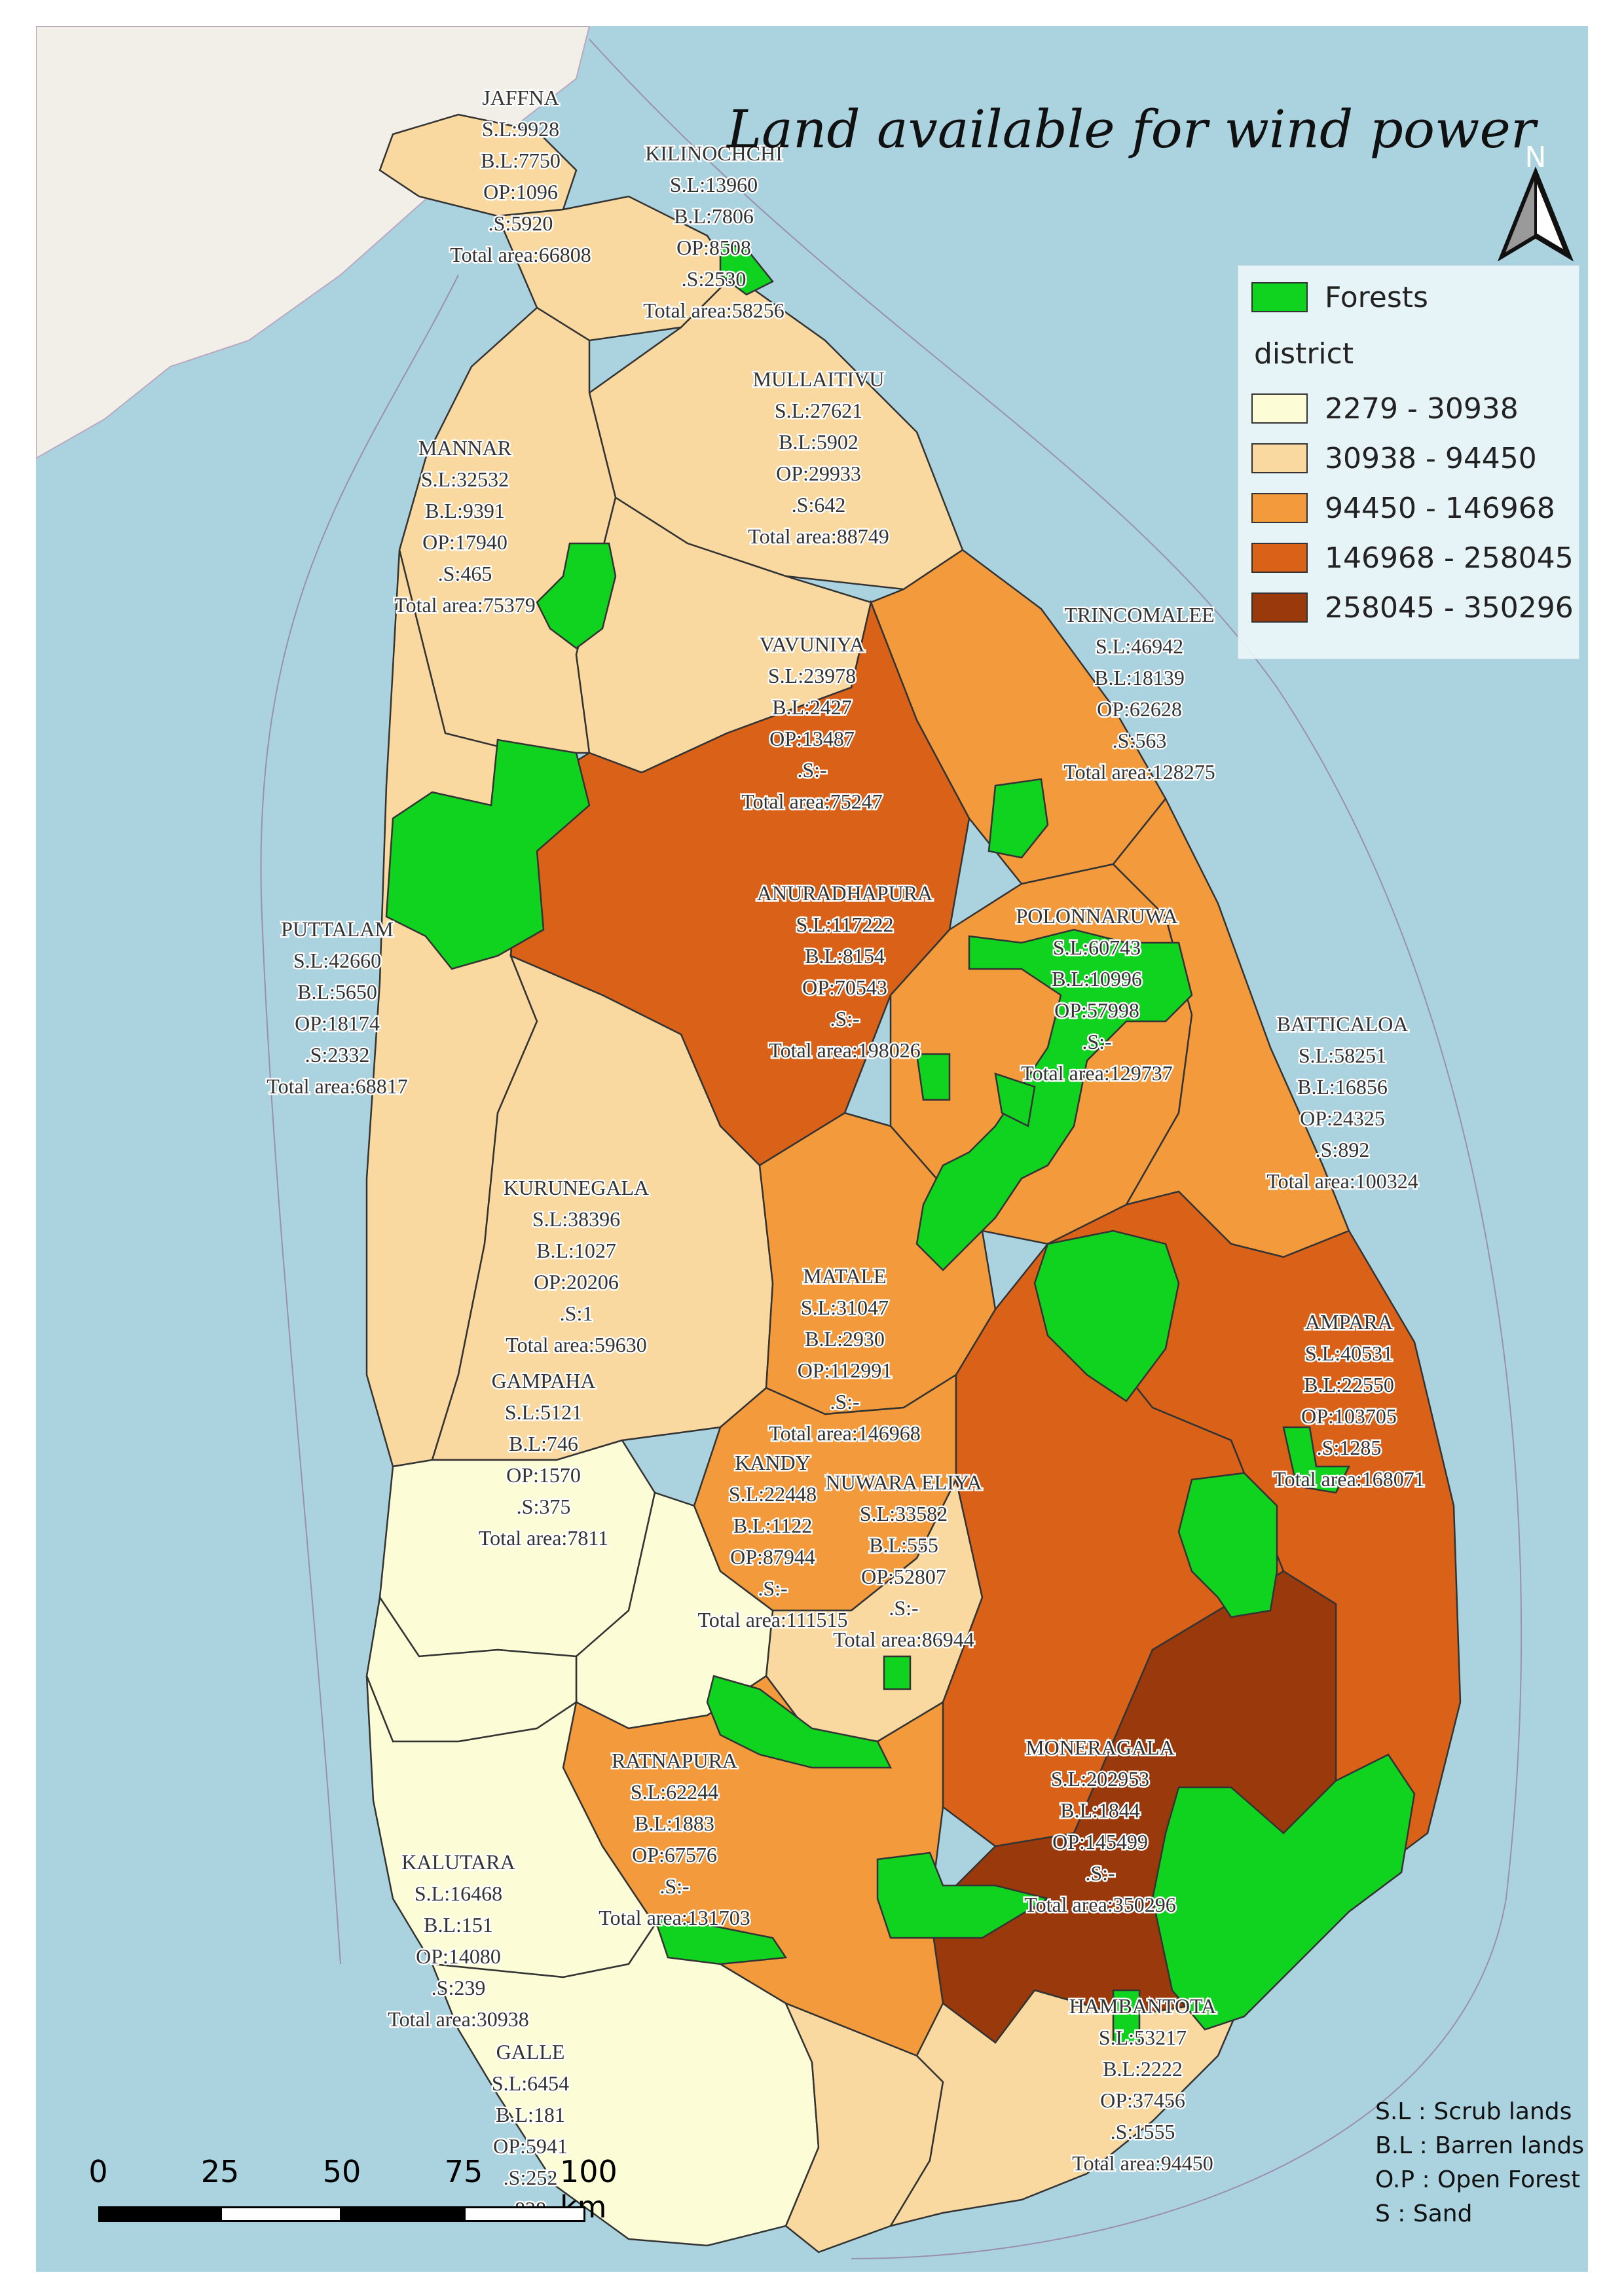  Describe the element at coordinates (1349, 1416) in the screenshot. I see `district-stat: OP:103705` at that location.